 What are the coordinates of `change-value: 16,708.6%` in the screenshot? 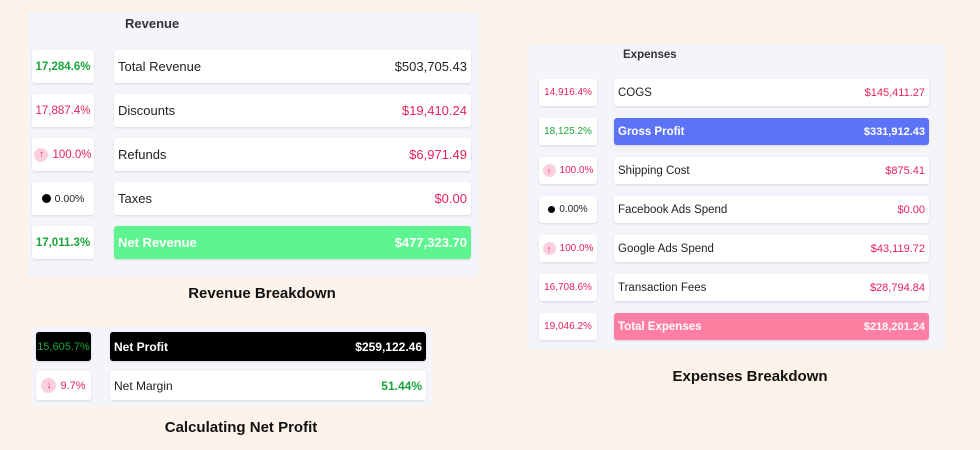 It's located at (568, 287).